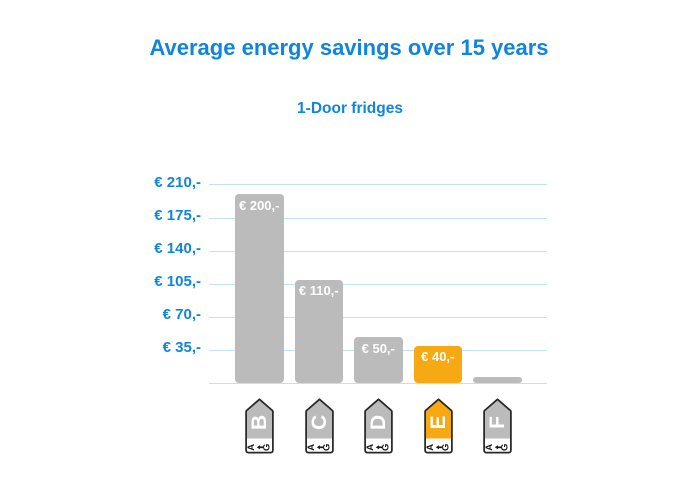 The height and width of the screenshot is (485, 700). What do you see at coordinates (259, 422) in the screenshot?
I see `svg-text: B` at bounding box center [259, 422].